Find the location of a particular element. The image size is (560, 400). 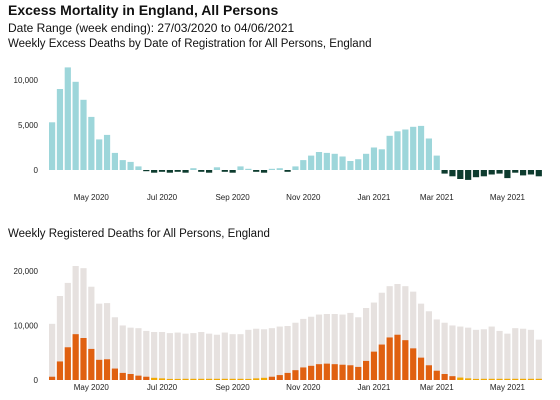

x-tick-label: Jul 2020 is located at coordinates (162, 387).